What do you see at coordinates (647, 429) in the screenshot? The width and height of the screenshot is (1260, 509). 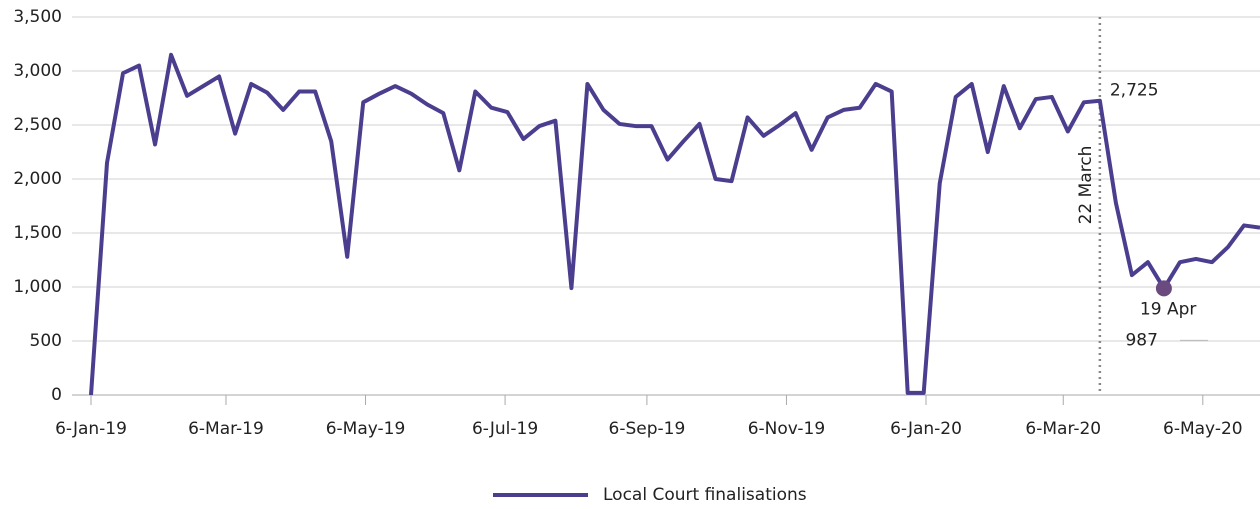 I see `x-tick-label: 6-Sep-19` at bounding box center [647, 429].